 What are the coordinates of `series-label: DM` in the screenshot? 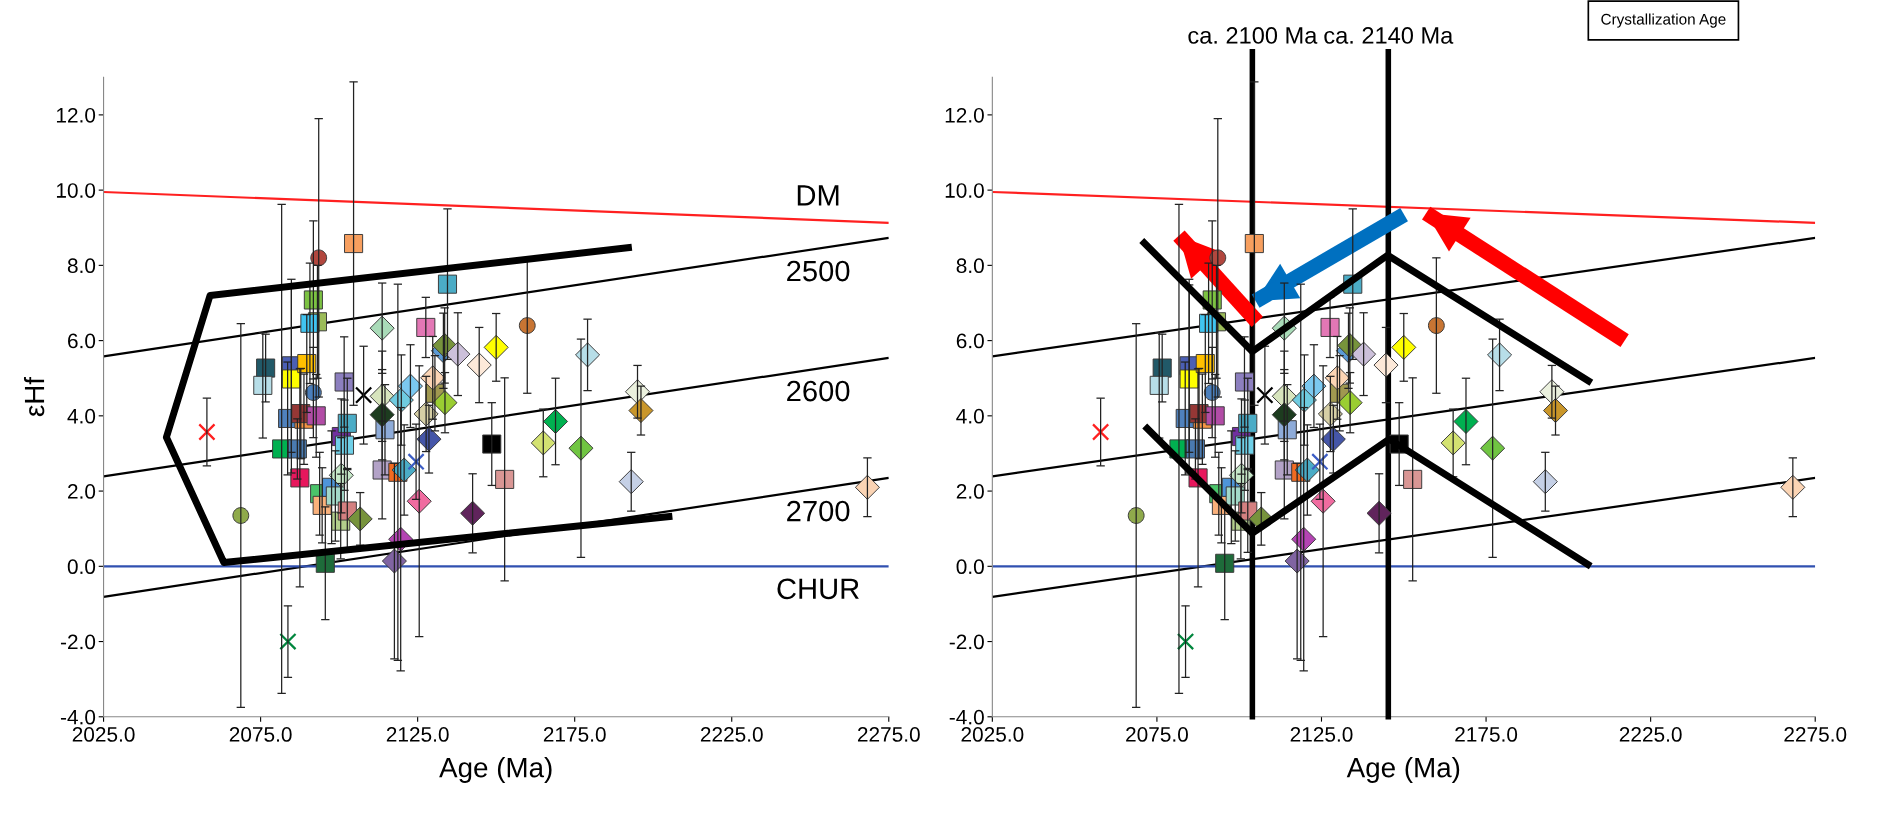 It's located at (818, 195).